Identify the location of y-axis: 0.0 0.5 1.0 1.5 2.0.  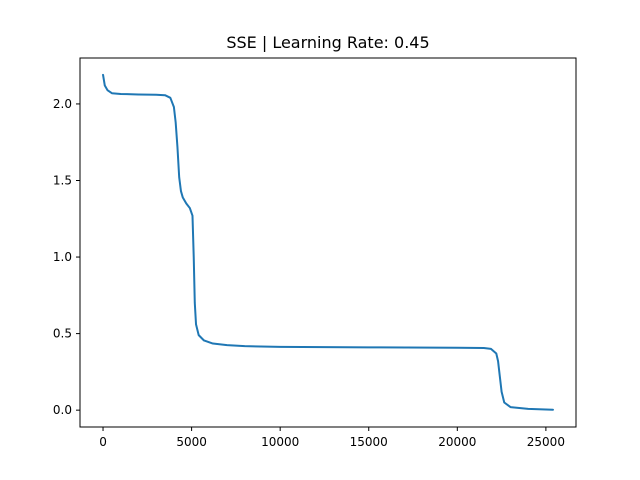
(66, 257).